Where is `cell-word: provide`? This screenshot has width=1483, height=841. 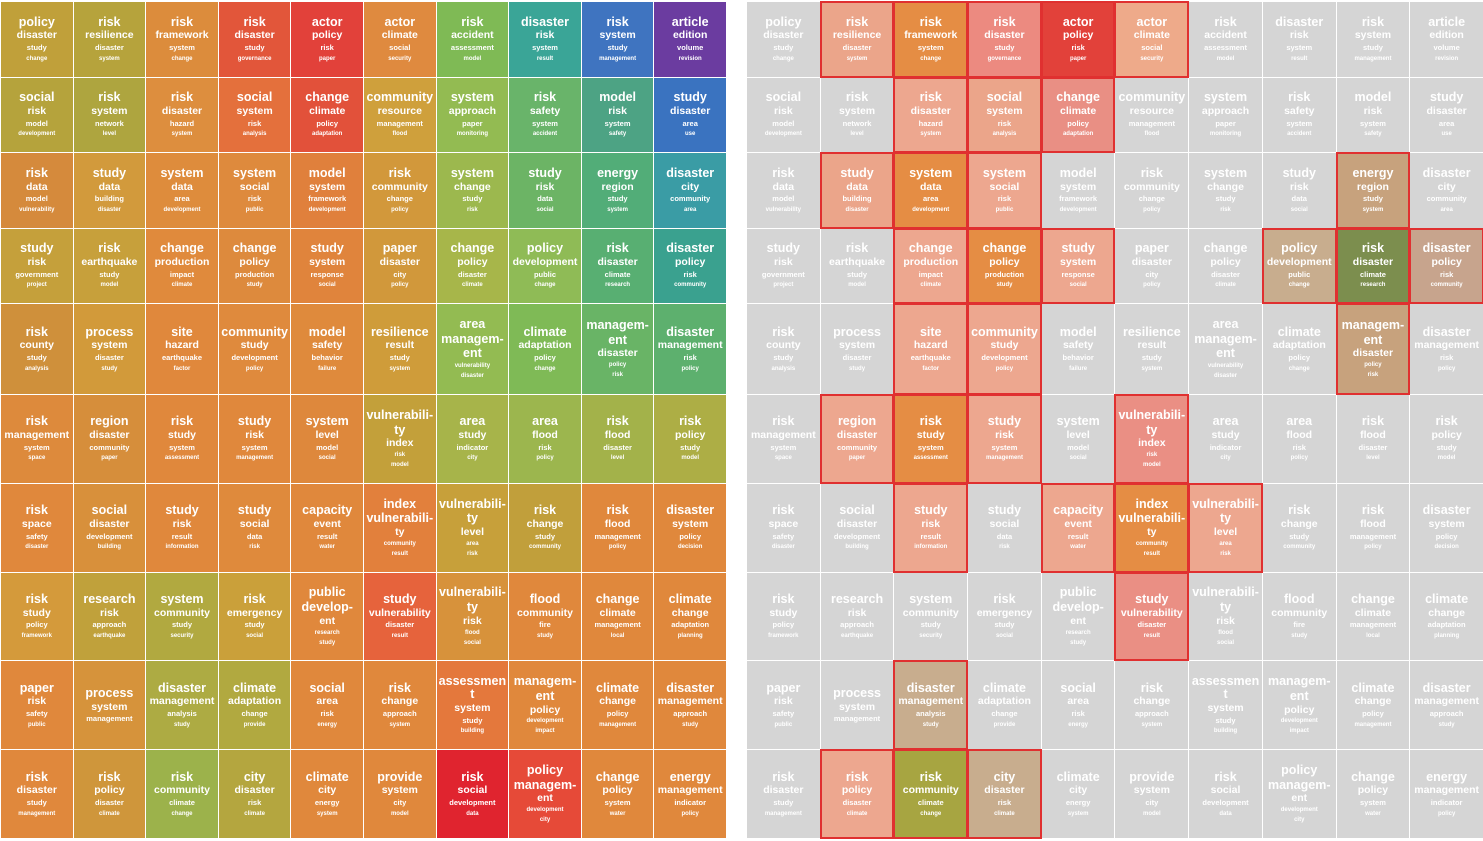
cell-word: provide is located at coordinates (254, 724).